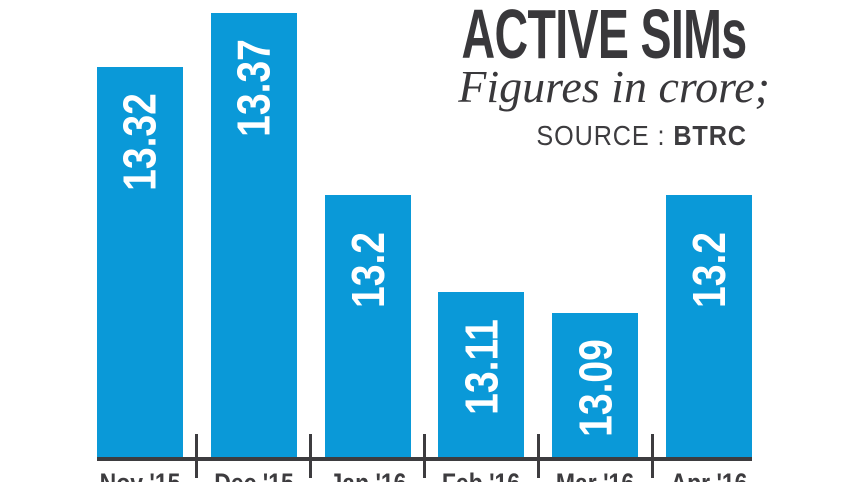  I want to click on bar-value-text: 13.09, so click(595, 388).